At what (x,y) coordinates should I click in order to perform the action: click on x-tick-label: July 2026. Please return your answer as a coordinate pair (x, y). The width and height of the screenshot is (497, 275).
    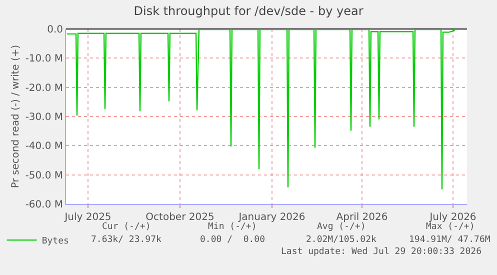
    Looking at the image, I should click on (452, 217).